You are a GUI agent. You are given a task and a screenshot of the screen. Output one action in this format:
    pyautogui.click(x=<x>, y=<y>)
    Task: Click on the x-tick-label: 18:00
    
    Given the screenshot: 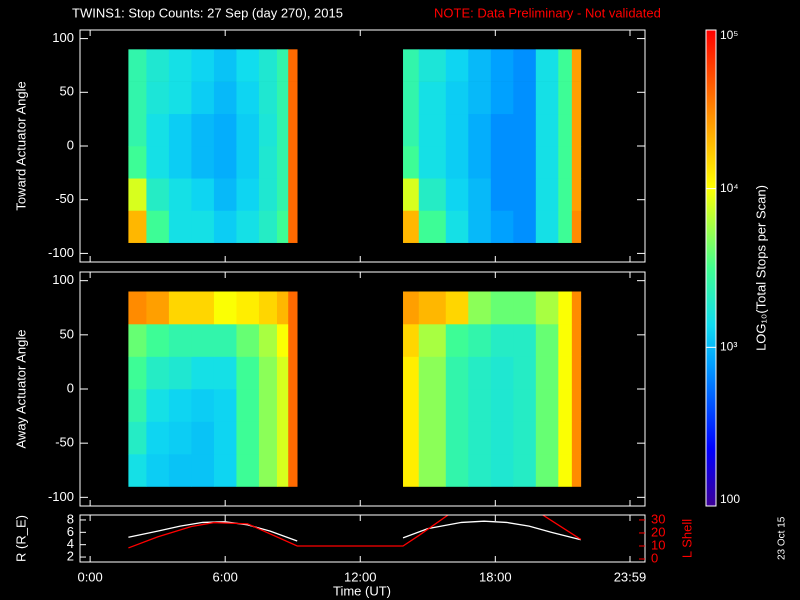 What is the action you would take?
    pyautogui.click(x=495, y=576)
    